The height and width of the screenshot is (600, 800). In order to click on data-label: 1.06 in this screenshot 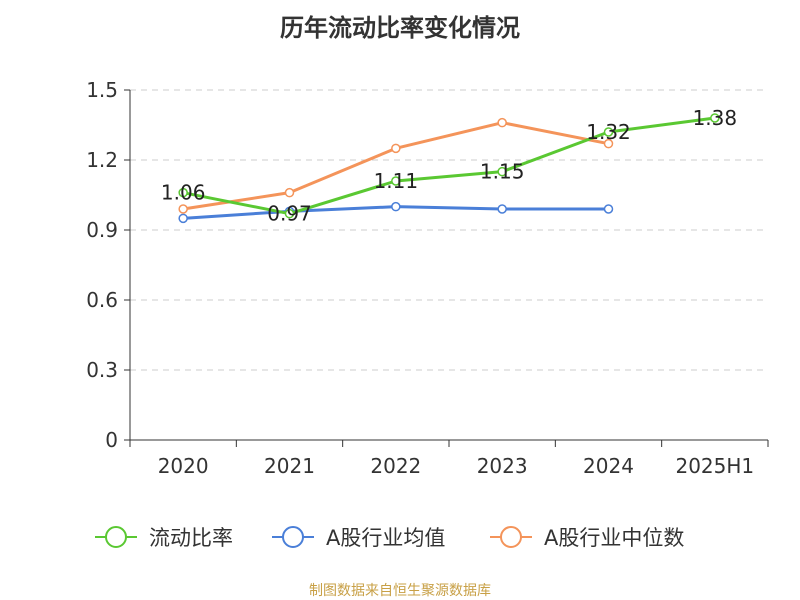, I will do `click(183, 193)`.